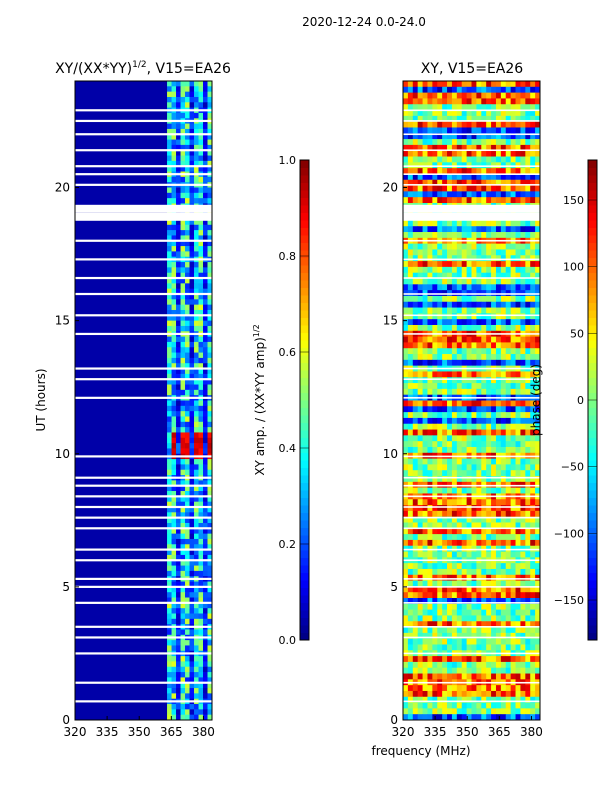 The image size is (600, 800). What do you see at coordinates (288, 544) in the screenshot?
I see `amp-colorbar-tick-label: 0.2` at bounding box center [288, 544].